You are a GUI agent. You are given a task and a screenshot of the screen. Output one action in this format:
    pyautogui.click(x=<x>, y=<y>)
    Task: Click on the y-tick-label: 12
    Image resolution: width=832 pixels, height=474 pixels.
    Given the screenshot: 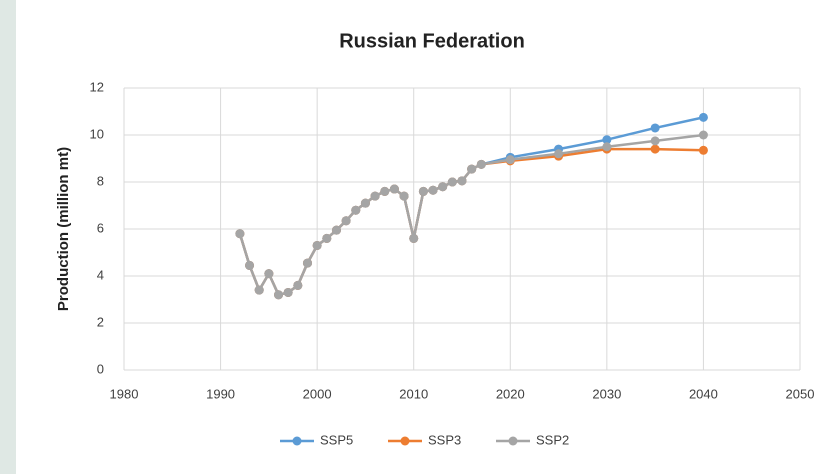 What is the action you would take?
    pyautogui.click(x=97, y=86)
    